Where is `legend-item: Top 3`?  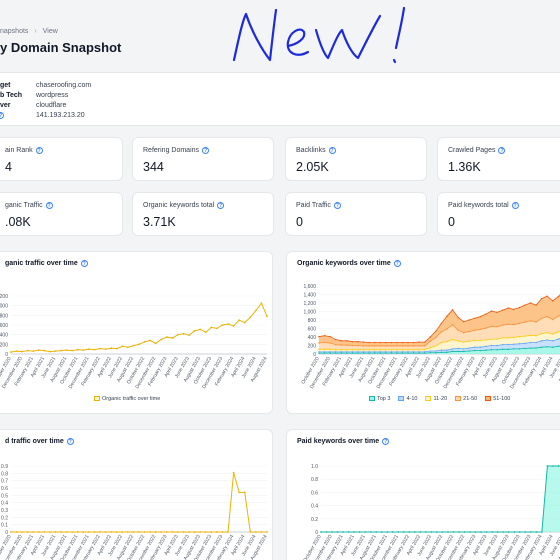
legend-item: Top 3 is located at coordinates (379, 399).